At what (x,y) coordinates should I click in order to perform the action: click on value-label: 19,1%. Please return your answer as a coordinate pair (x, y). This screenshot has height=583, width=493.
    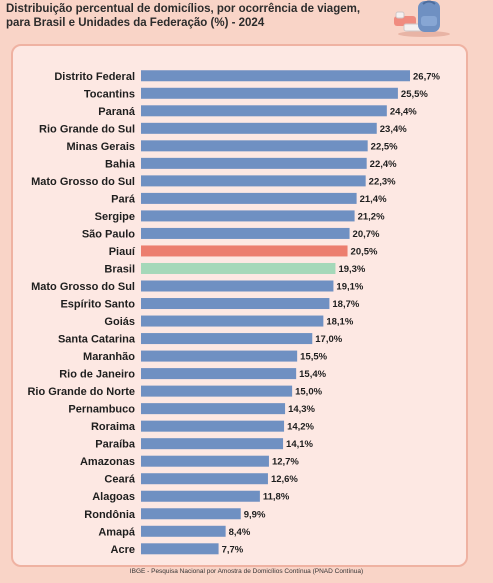
    Looking at the image, I should click on (349, 287).